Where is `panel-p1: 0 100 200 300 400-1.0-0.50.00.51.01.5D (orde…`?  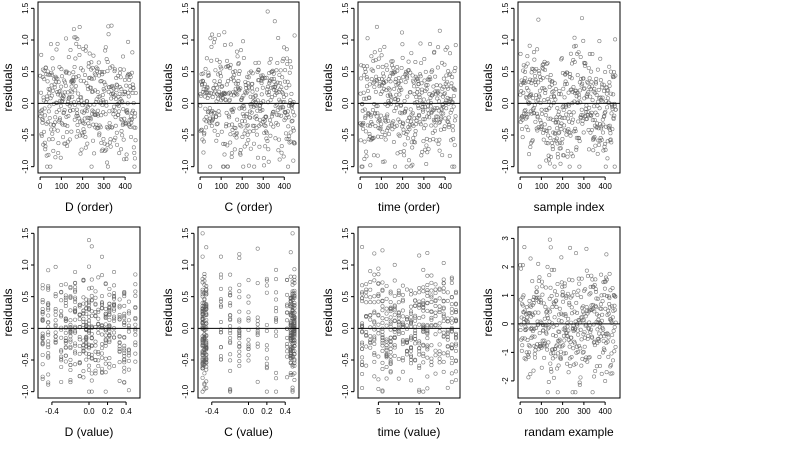
panel-p1: 0 100 200 300 400-1.0-0.50.00.51.01.5D (orde… is located at coordinates (71, 107).